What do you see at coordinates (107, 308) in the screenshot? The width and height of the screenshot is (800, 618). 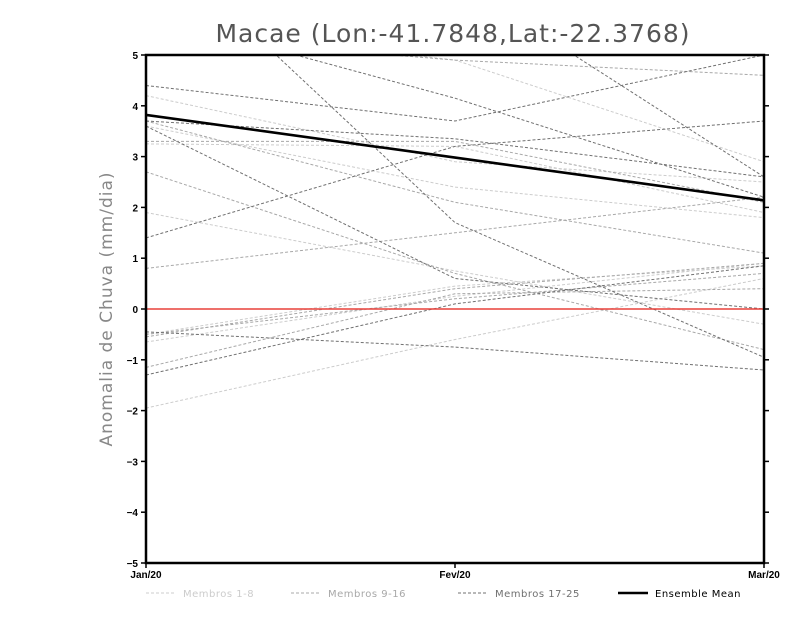 I see `y-axis-label: Anomalia de Chuva (mm/dia)` at bounding box center [107, 308].